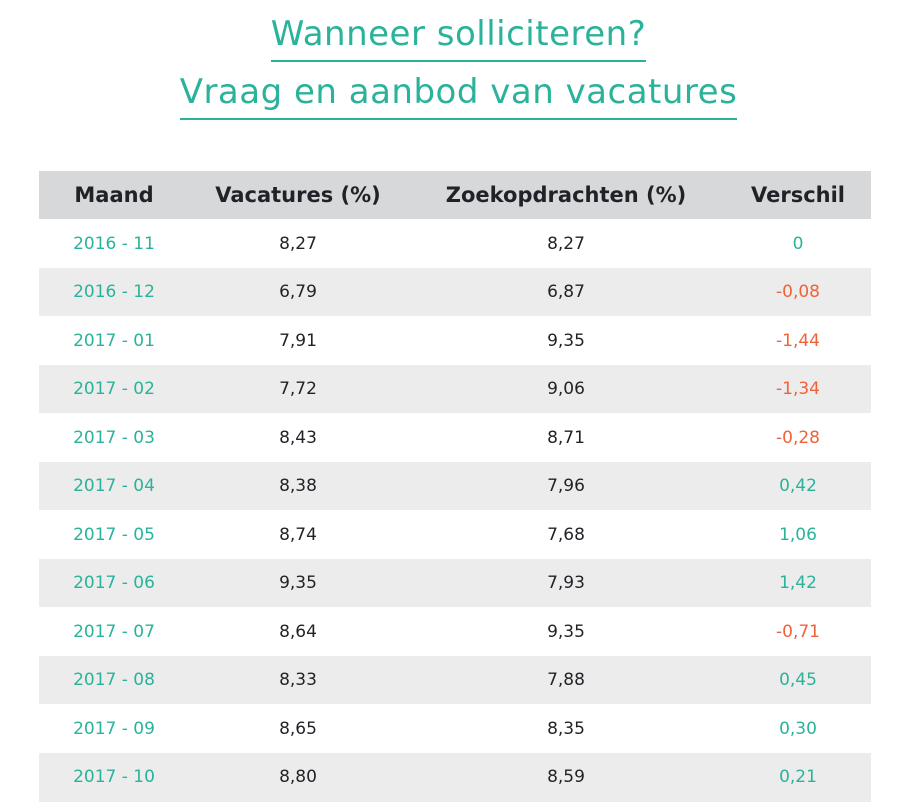 The image size is (917, 810). Describe the element at coordinates (455, 243) in the screenshot. I see `table-row: 2016 - 11 8,27 8,27 0` at that location.